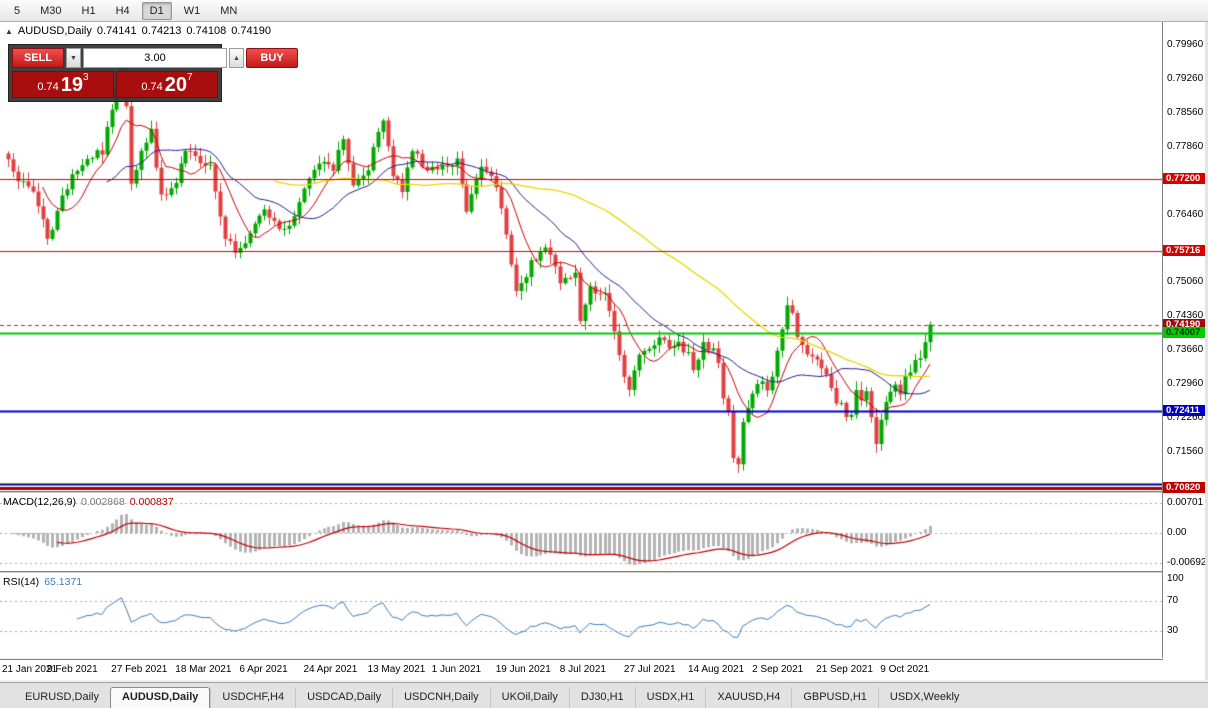  Describe the element at coordinates (1185, 146) in the screenshot. I see `price-axis-label: 0.77860` at that location.